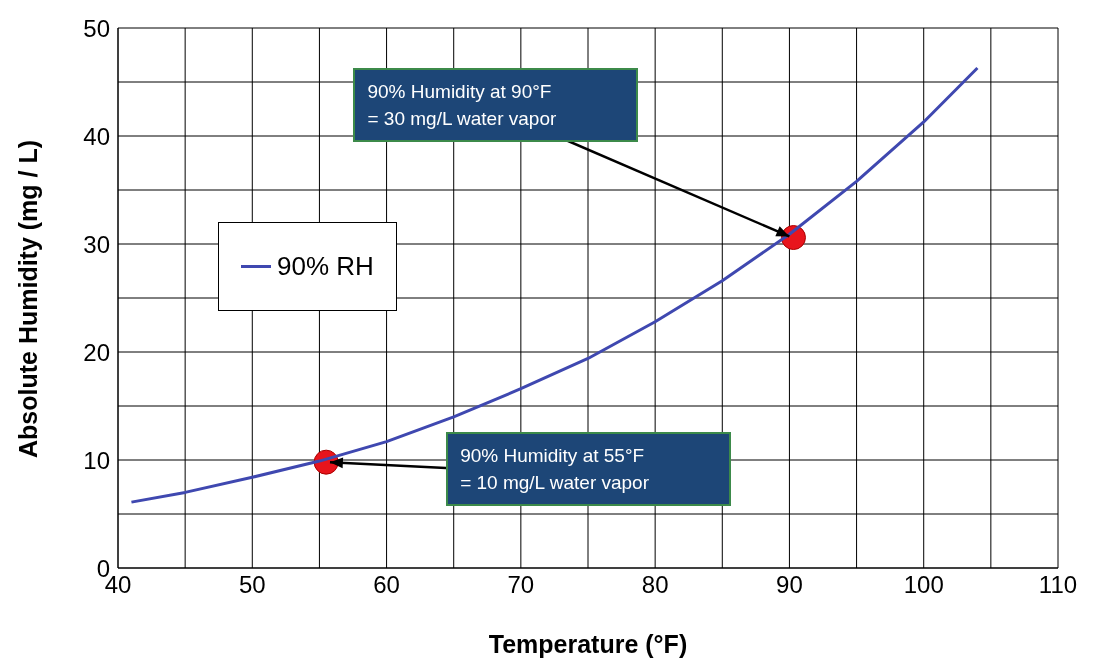  What do you see at coordinates (96, 244) in the screenshot?
I see `y-tick-label: 30` at bounding box center [96, 244].